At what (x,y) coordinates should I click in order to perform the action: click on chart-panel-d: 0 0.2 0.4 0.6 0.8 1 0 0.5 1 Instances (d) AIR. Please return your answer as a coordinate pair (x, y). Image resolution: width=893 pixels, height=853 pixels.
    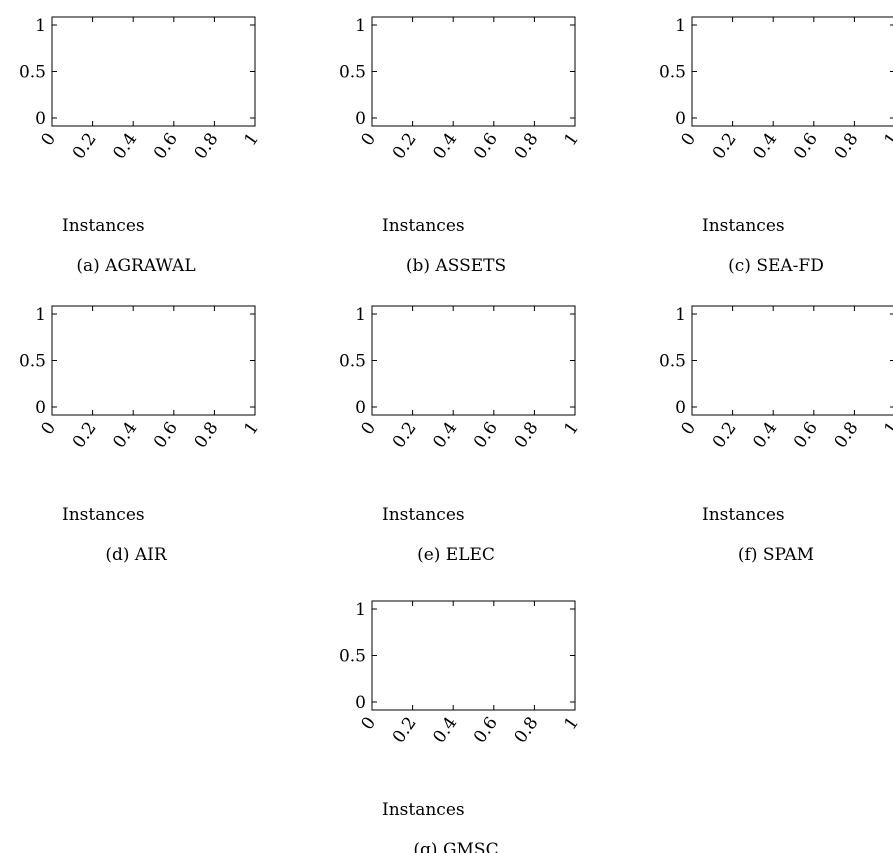
    Looking at the image, I should click on (141, 435).